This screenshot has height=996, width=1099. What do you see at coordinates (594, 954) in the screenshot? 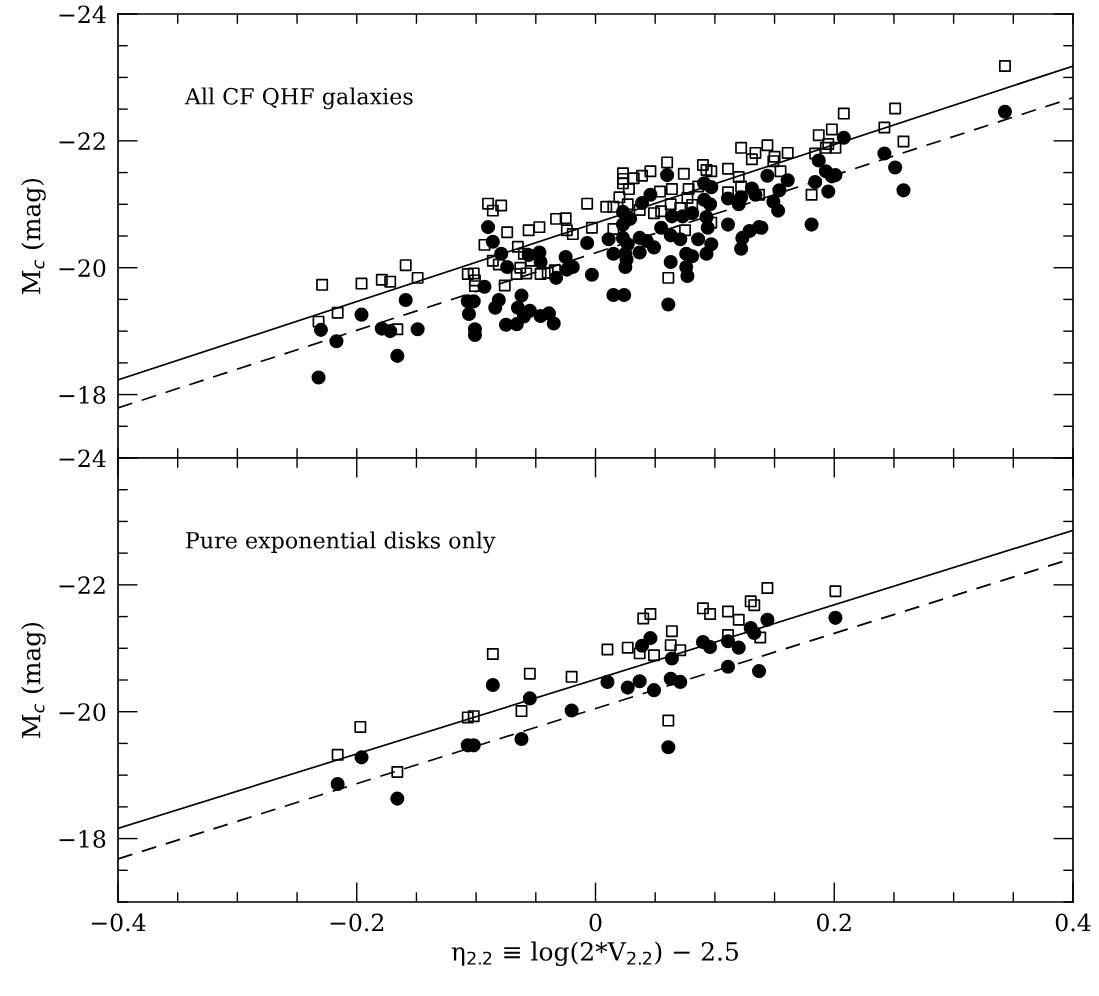
I see `x-axis-title: η$_{2.2}$ ≡ log(2*V$_{2.2}$) − 2.5` at bounding box center [594, 954].